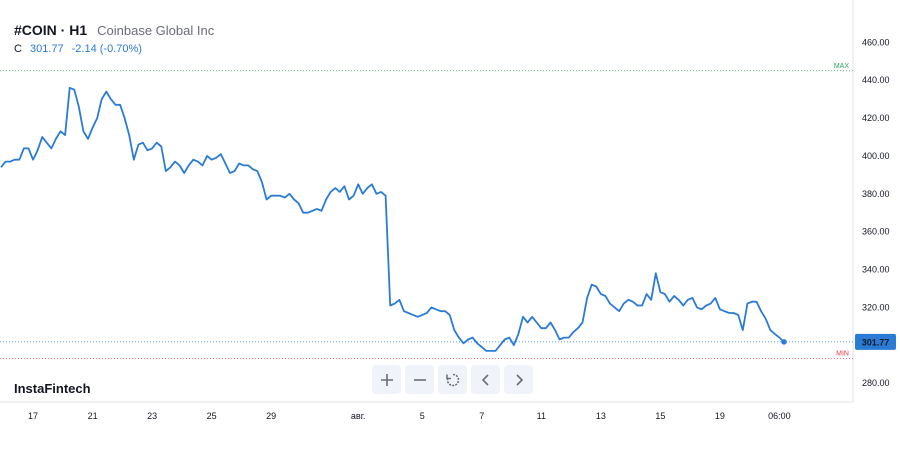 This screenshot has height=450, width=900. What do you see at coordinates (358, 416) in the screenshot?
I see `x-tick-label: авг.` at bounding box center [358, 416].